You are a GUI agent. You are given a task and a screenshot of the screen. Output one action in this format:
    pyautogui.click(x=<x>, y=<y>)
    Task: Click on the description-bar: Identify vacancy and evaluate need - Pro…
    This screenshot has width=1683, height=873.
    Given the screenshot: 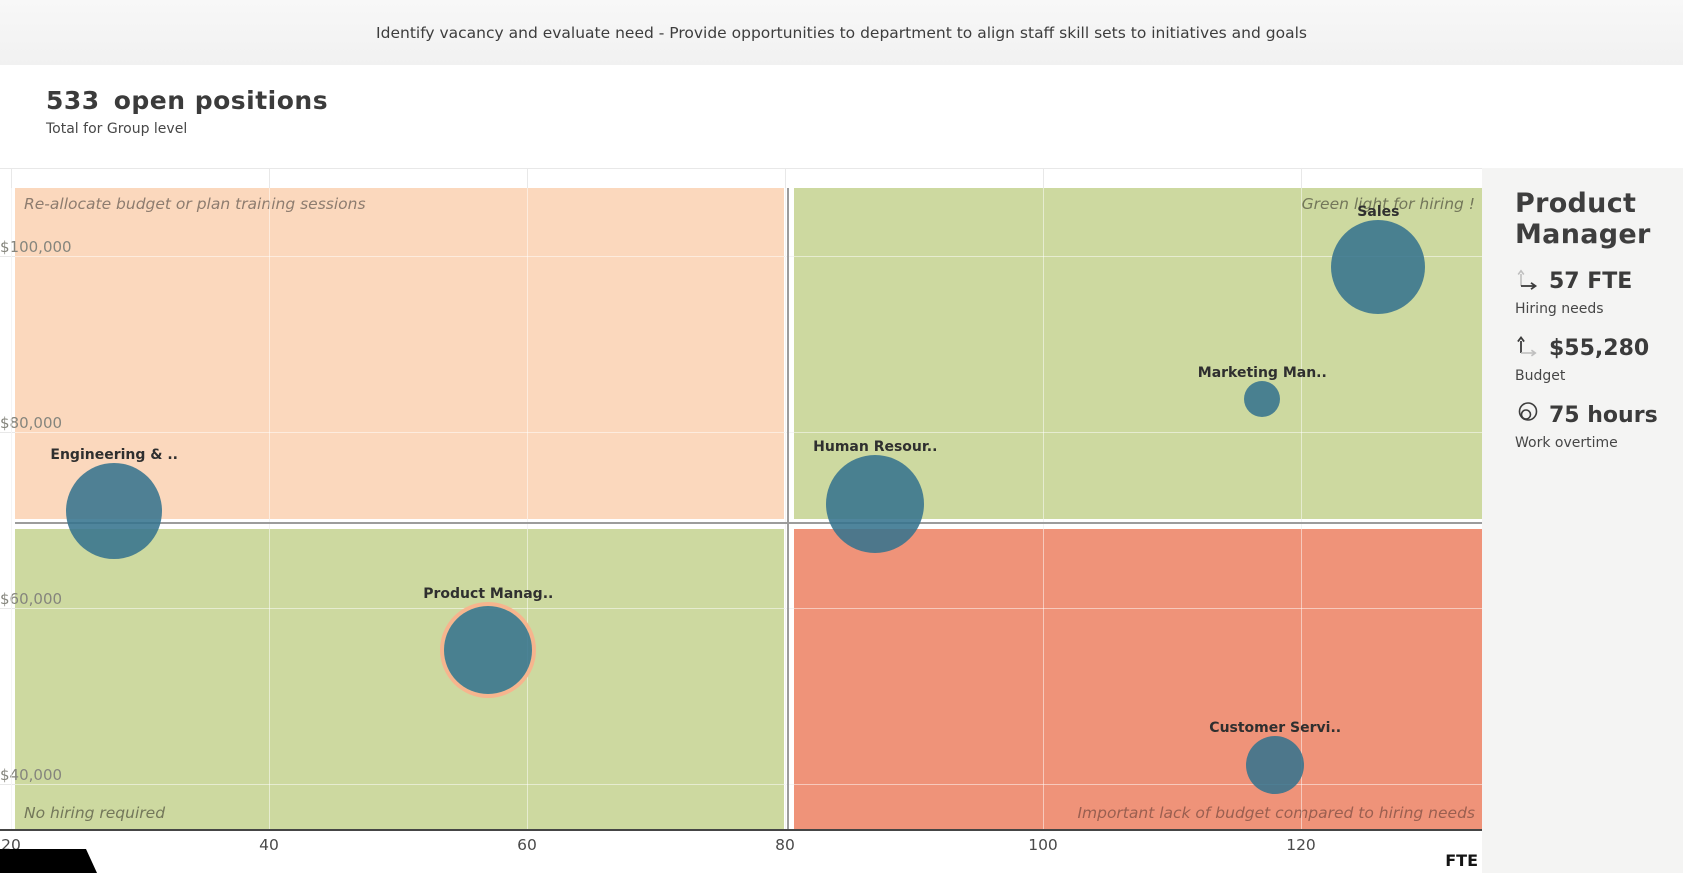 What is the action you would take?
    pyautogui.click(x=841, y=32)
    